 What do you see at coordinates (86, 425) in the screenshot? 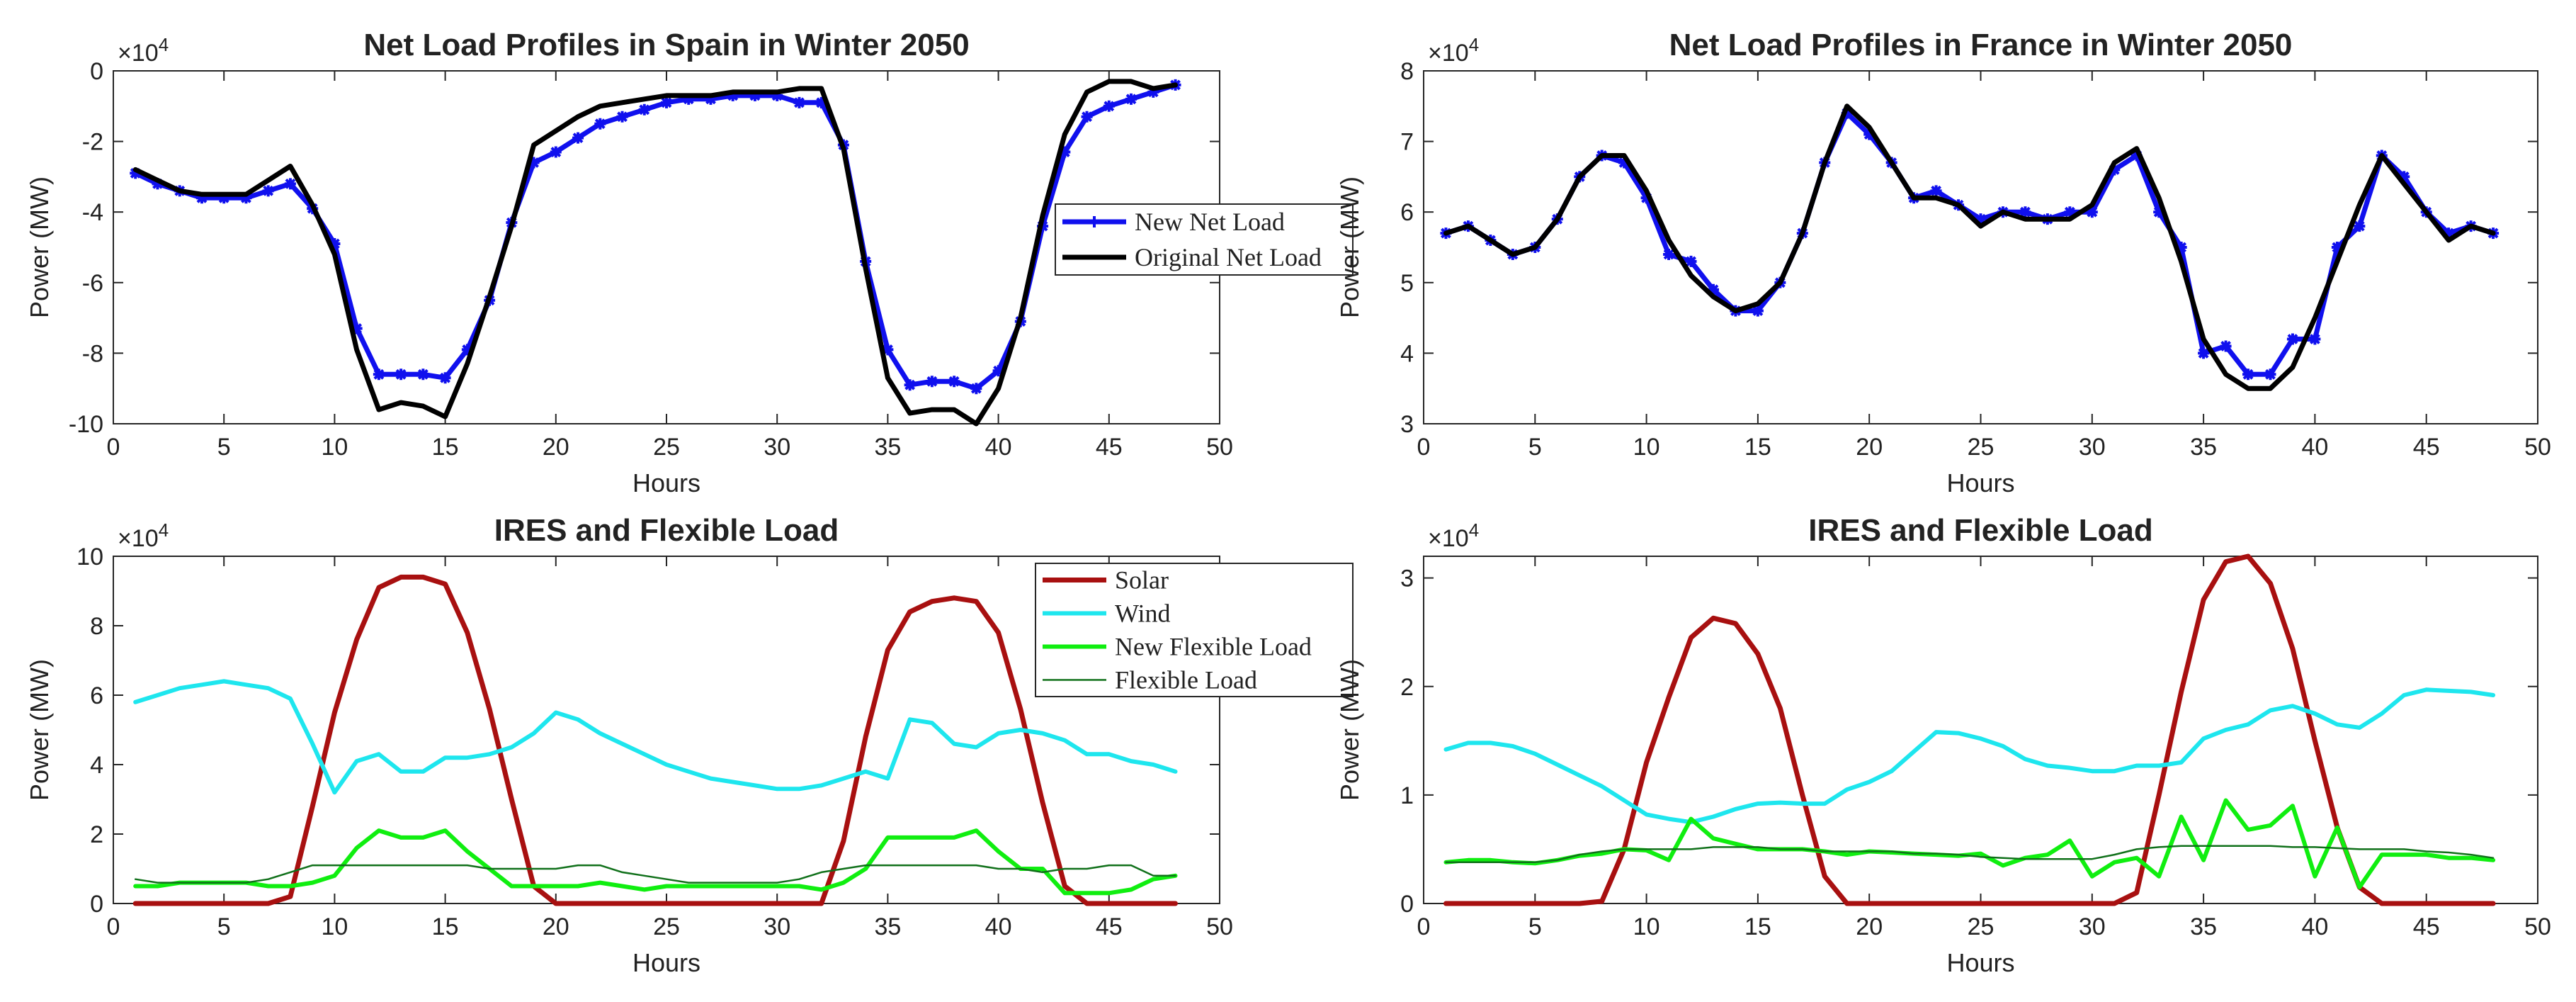
I see `y-tick-label: -10` at bounding box center [86, 425].